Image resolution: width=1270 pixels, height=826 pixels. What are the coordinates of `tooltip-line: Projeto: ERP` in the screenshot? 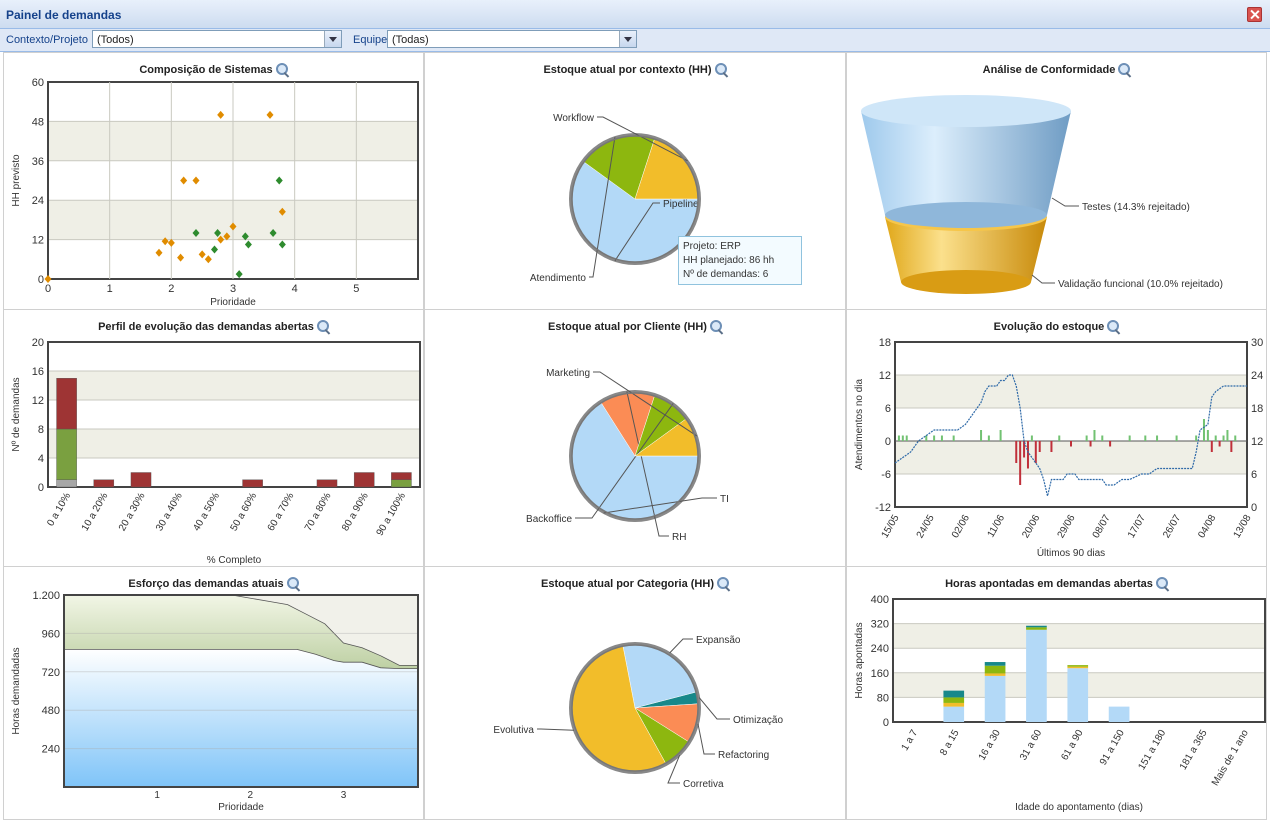 It's located at (712, 246).